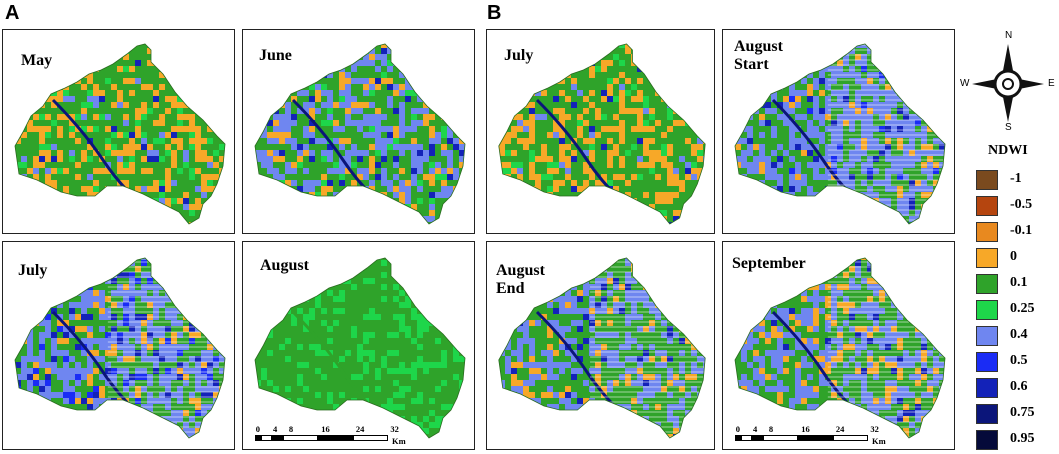 The image size is (1059, 454). I want to click on legend-label: 0, so click(1013, 256).